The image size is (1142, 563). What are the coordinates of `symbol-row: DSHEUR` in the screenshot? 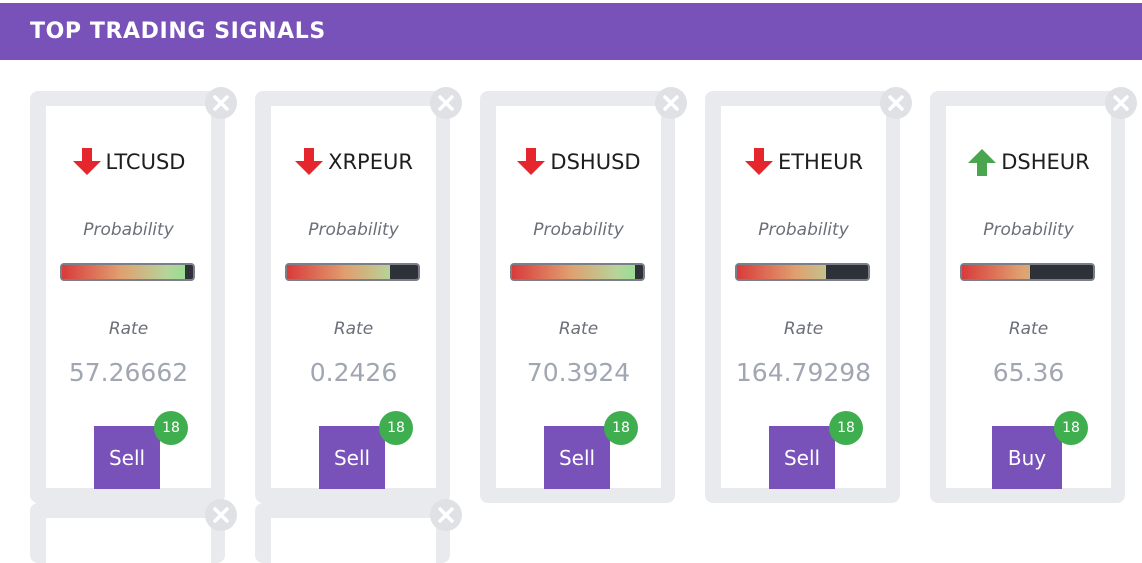 It's located at (1028, 162).